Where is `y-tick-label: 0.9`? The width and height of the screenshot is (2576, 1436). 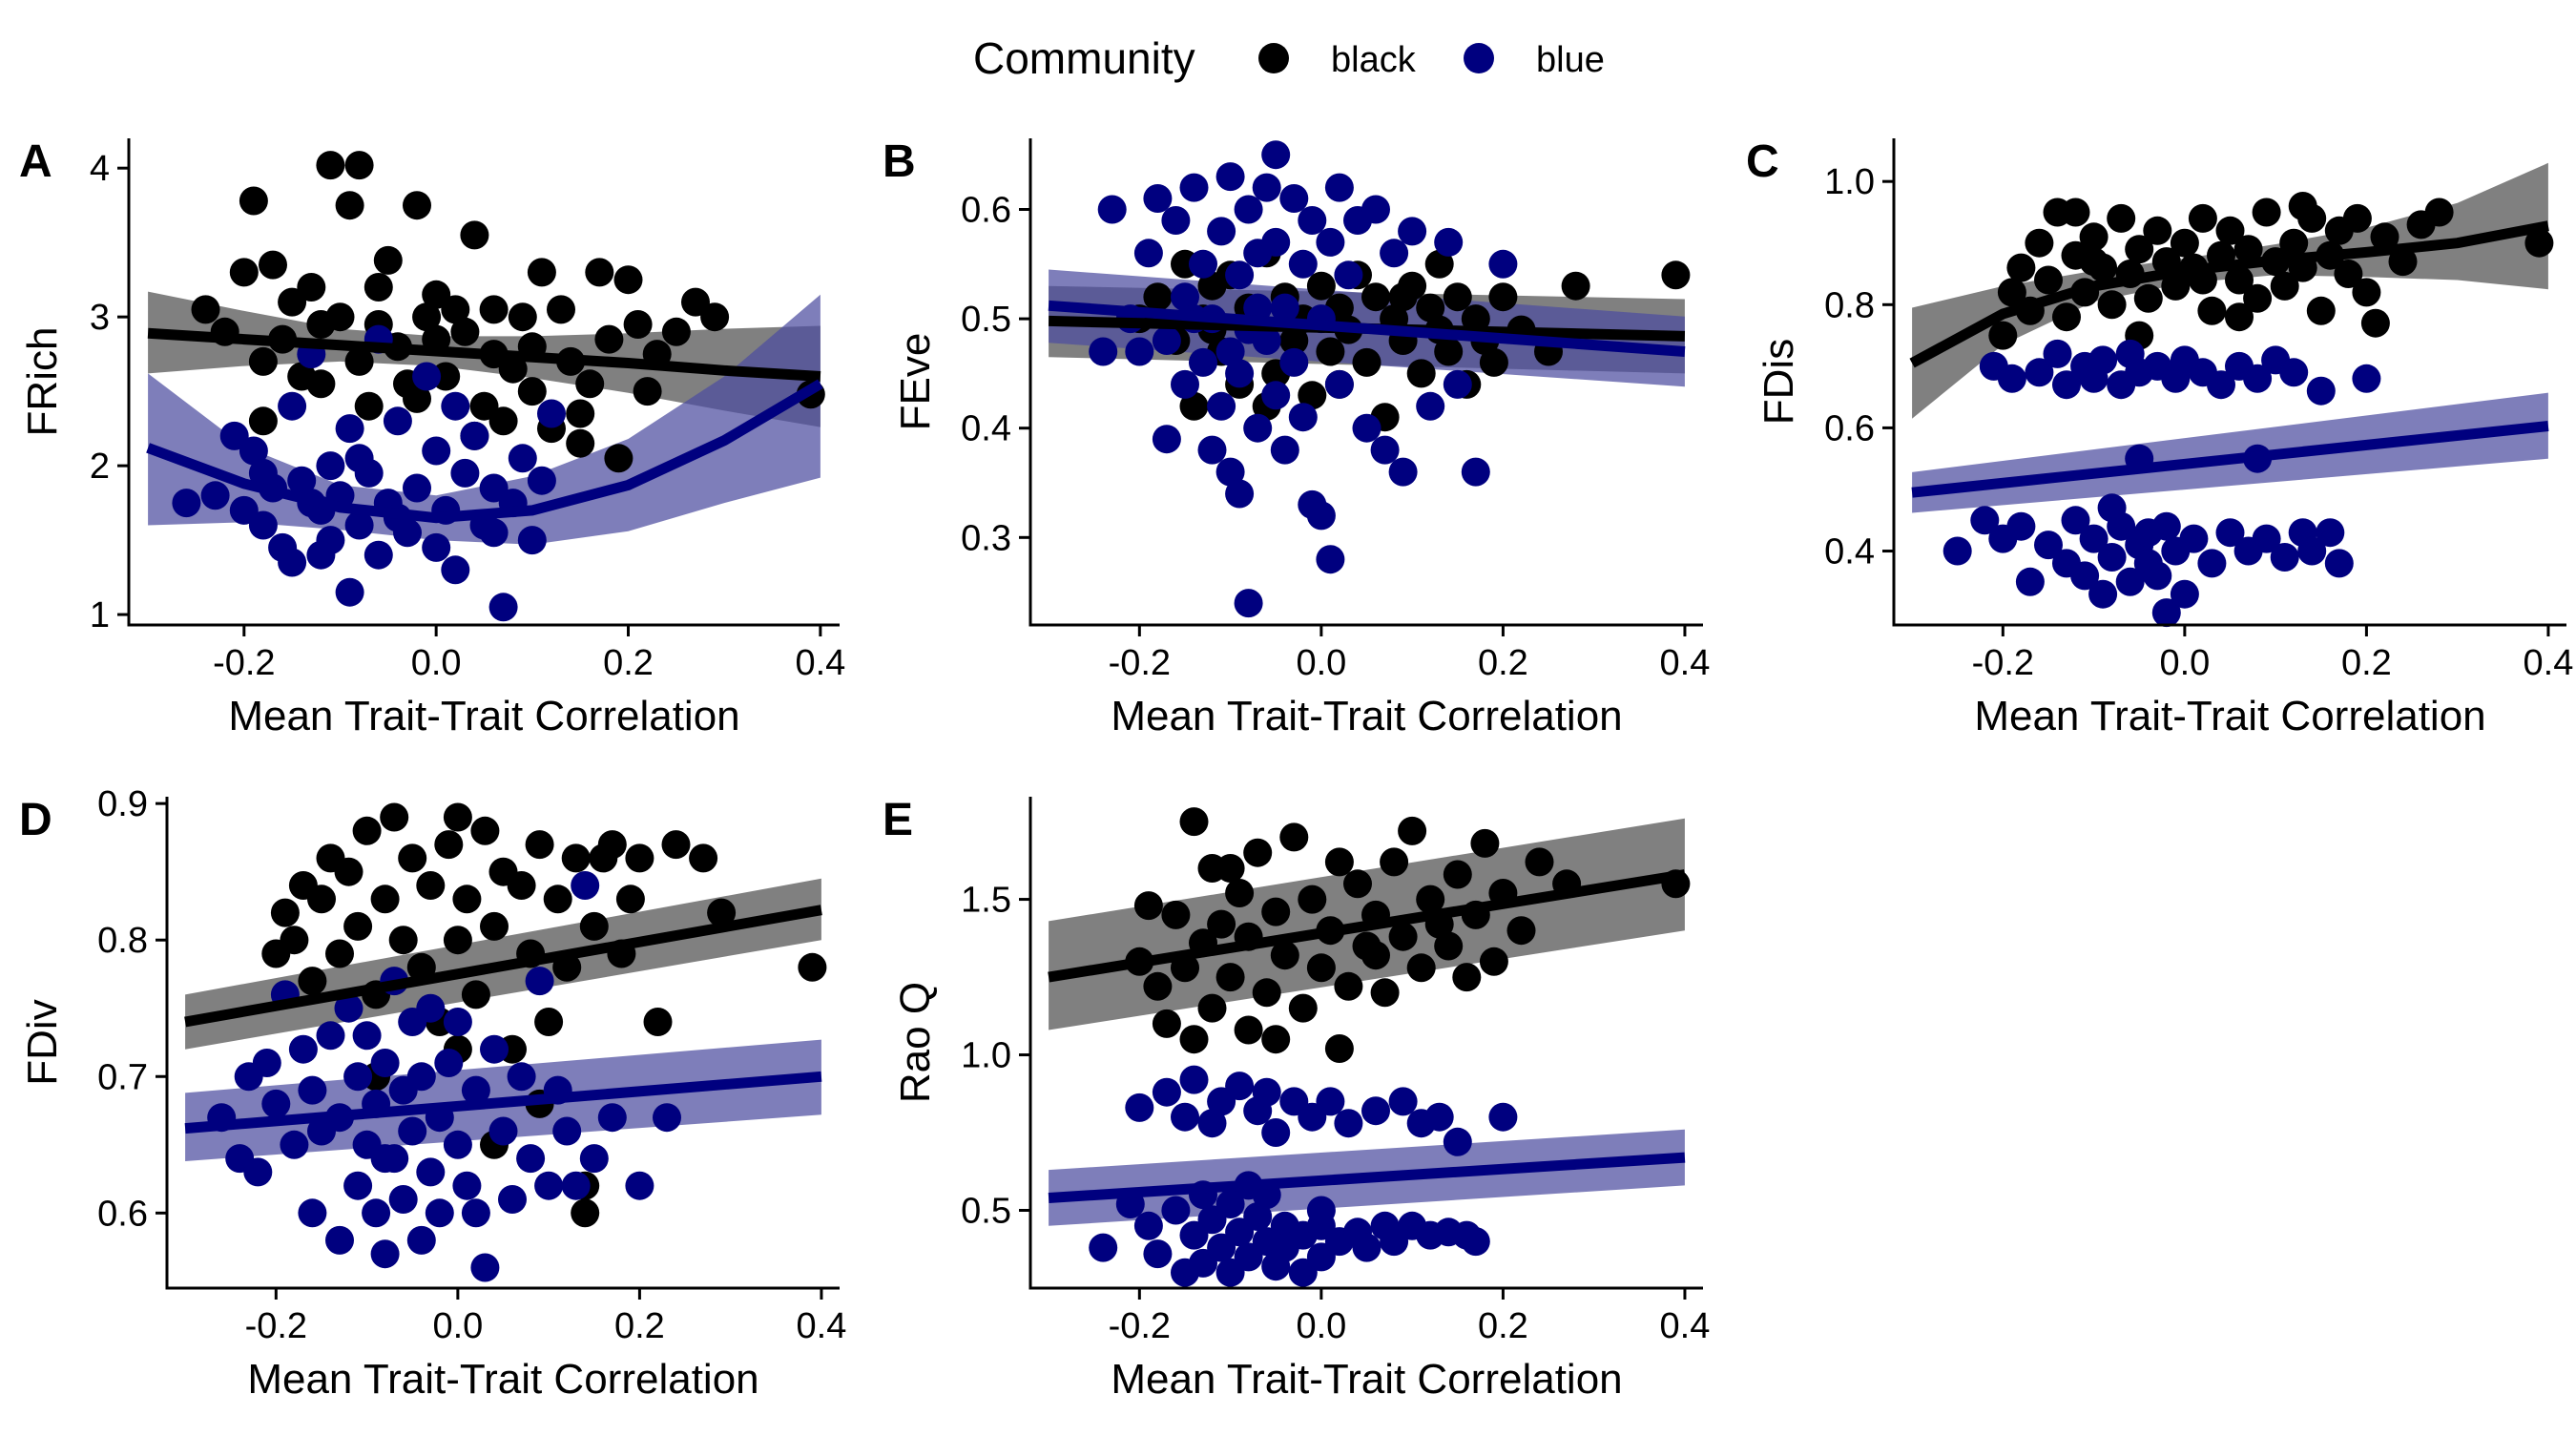 y-tick-label: 0.9 is located at coordinates (122, 804).